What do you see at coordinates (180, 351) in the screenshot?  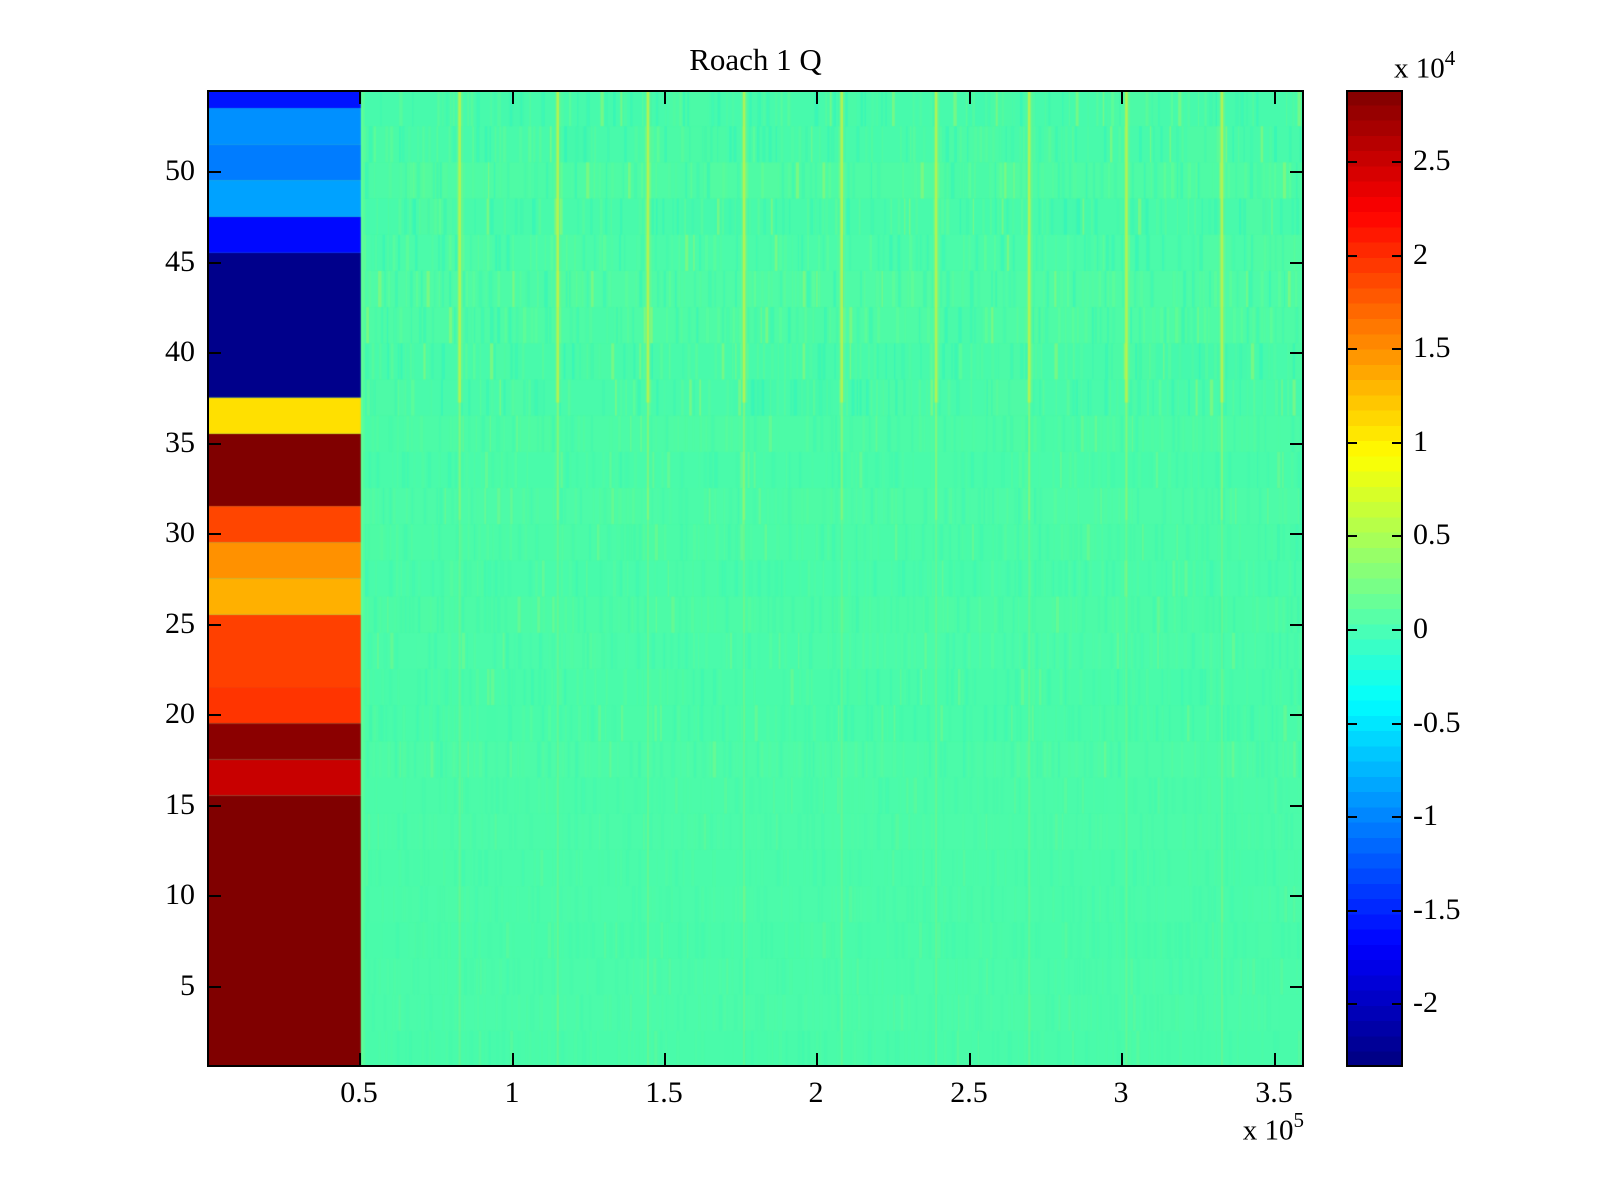 I see `y-tick-label: 40` at bounding box center [180, 351].